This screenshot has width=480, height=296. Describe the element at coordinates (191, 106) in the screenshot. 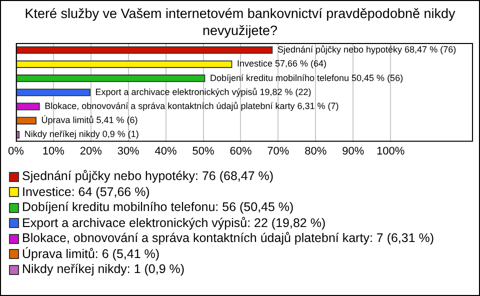

I see `data-label: Blokace, obnovování a správa kontaktních údajů platební karty 6,31 % (7)` at that location.